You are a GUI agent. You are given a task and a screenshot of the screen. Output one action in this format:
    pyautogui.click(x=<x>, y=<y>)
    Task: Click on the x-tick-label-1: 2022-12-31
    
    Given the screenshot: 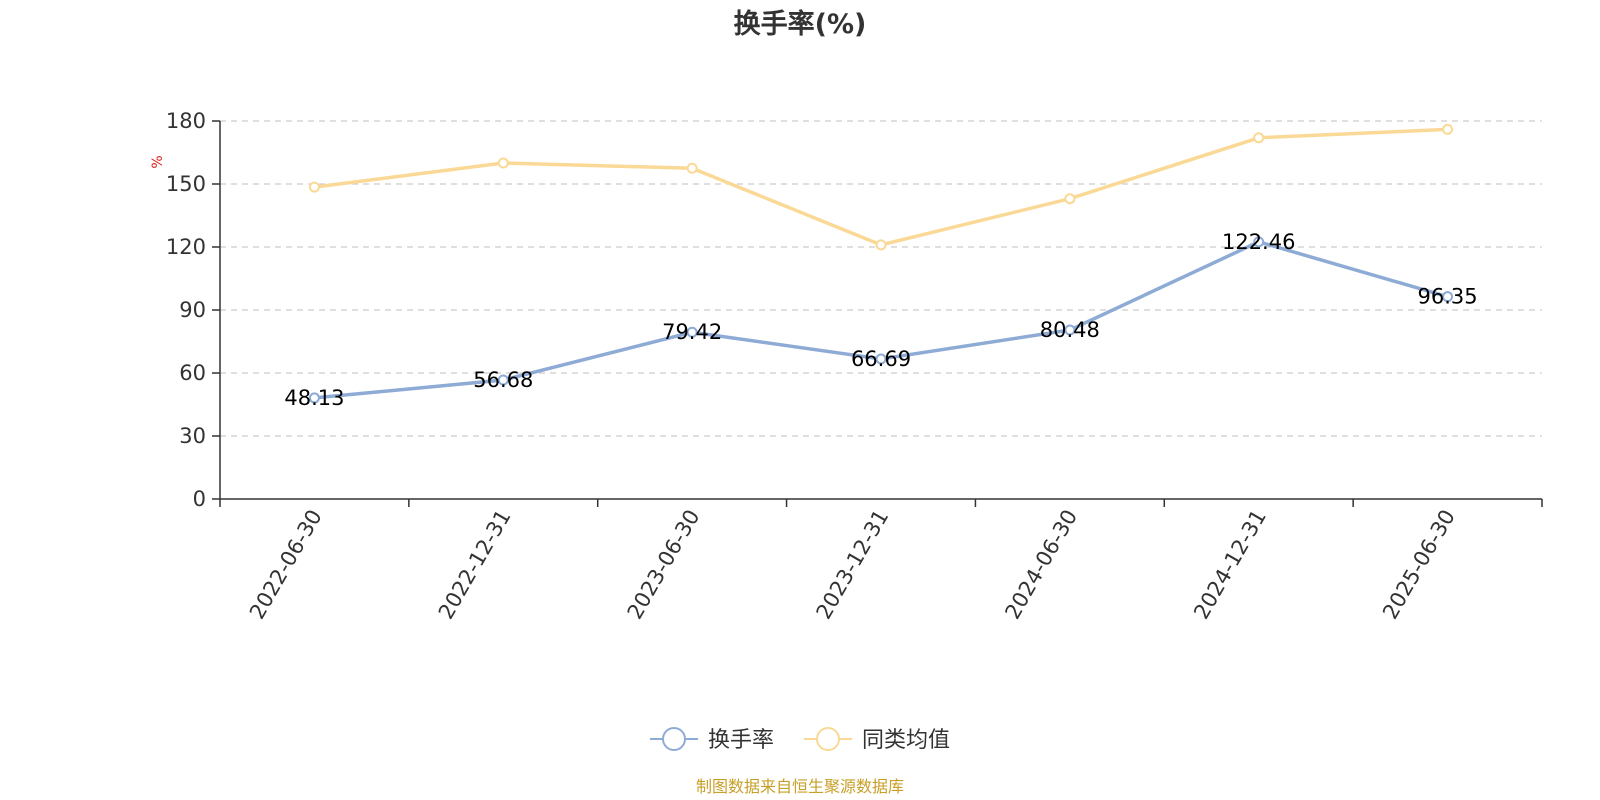 What is the action you would take?
    pyautogui.click(x=475, y=565)
    